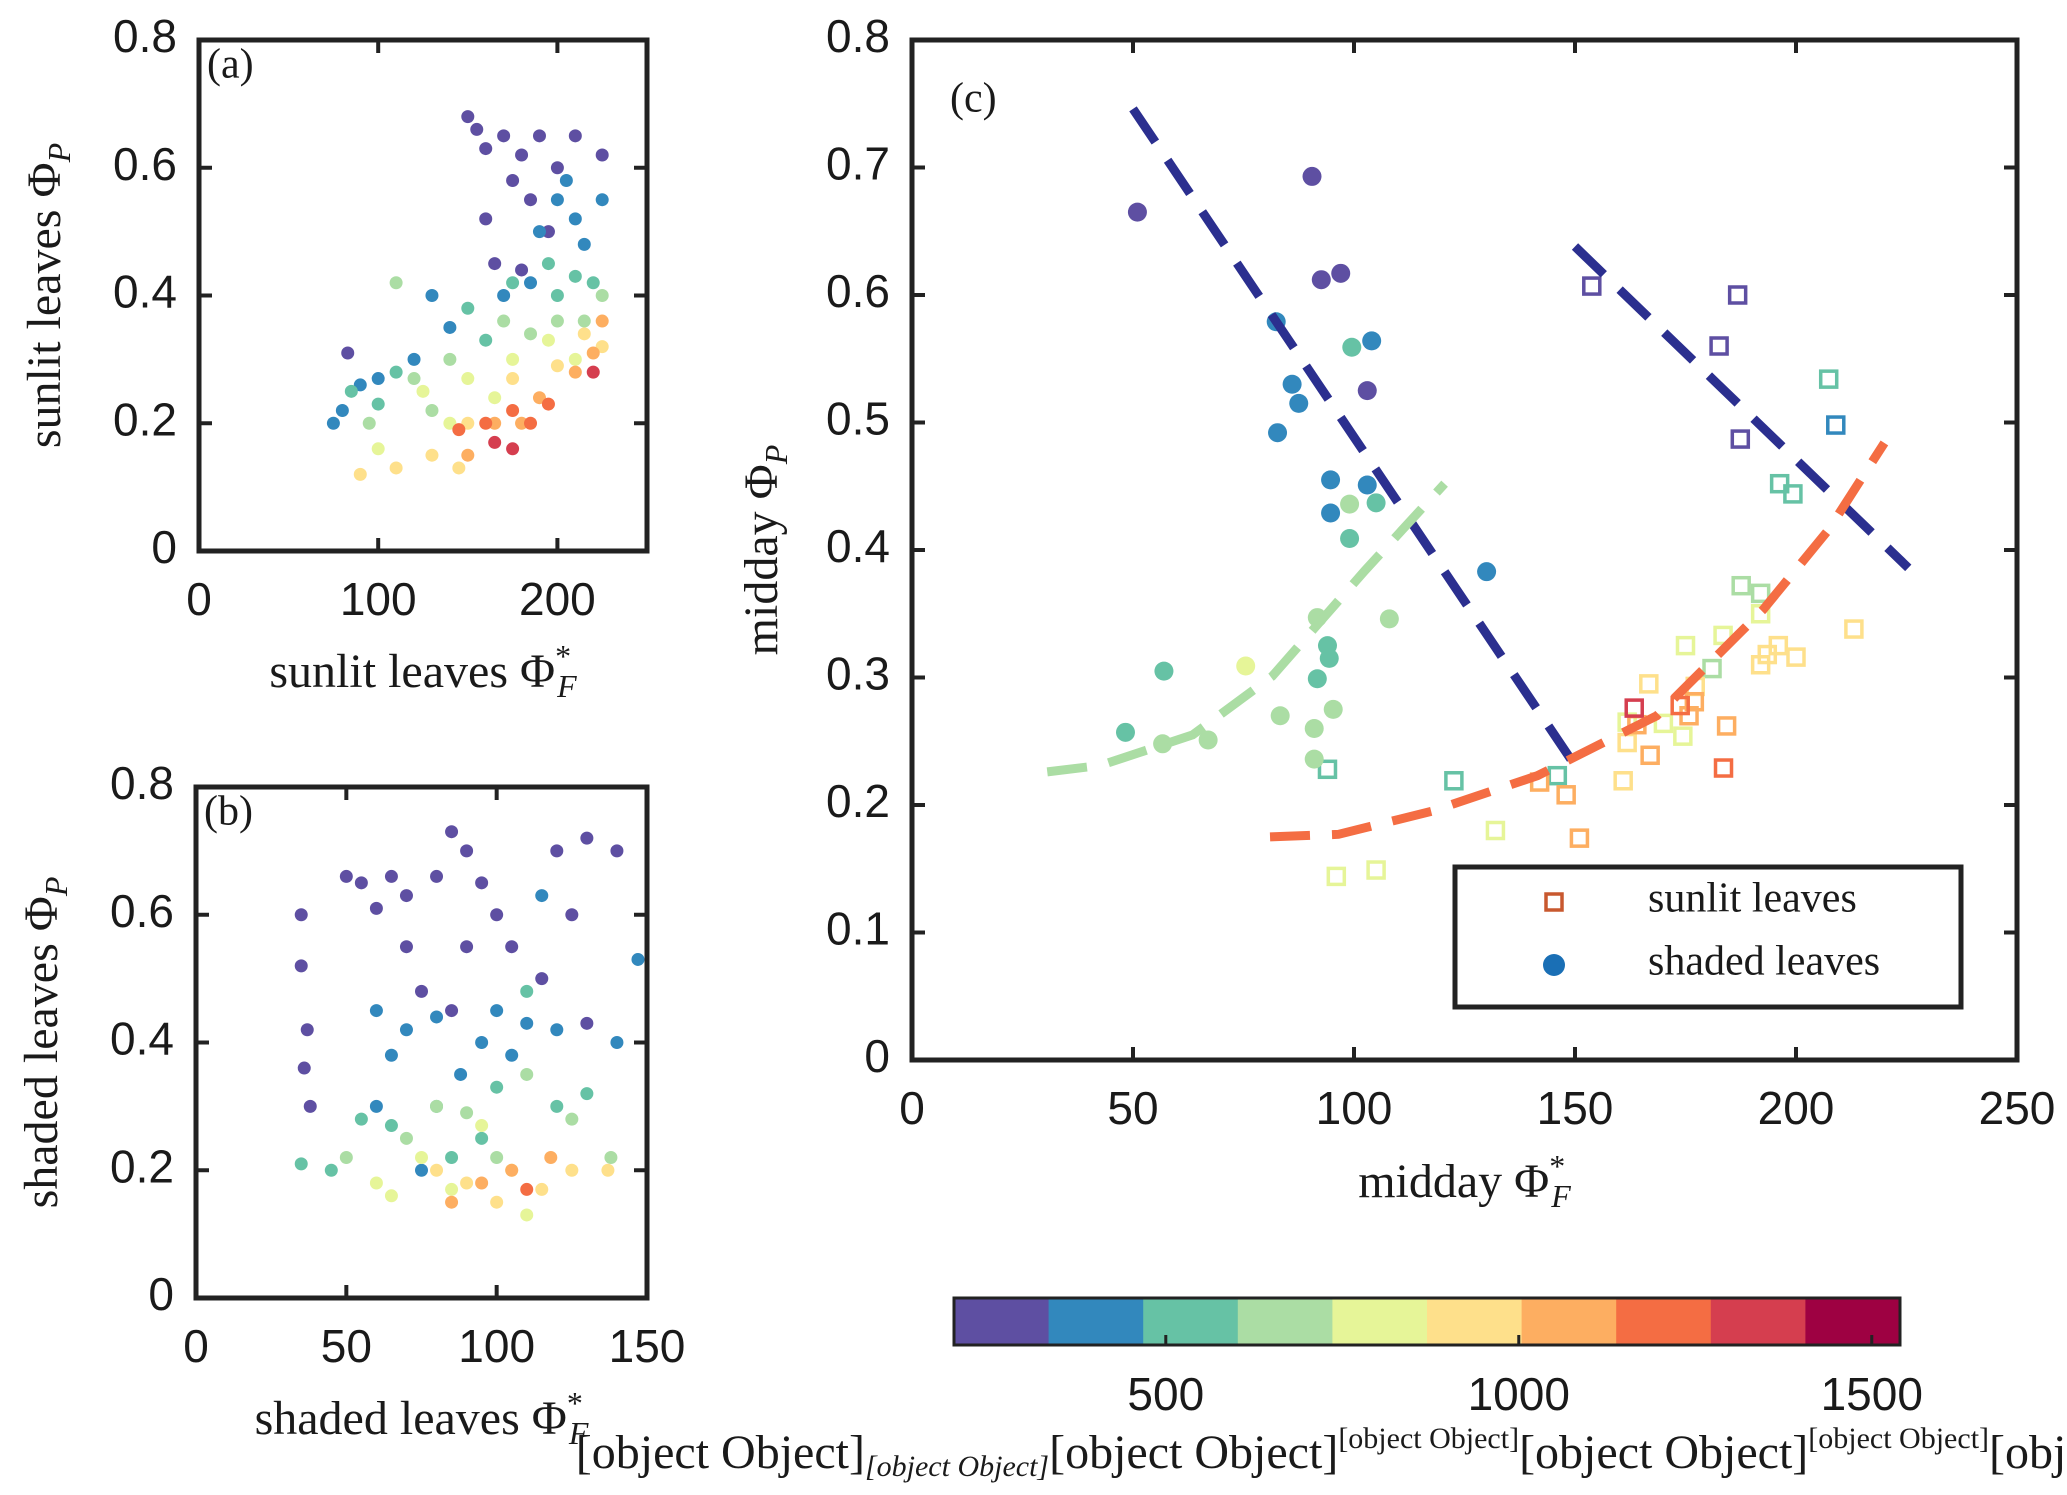 The image size is (2067, 1495). What do you see at coordinates (1796, 1108) in the screenshot?
I see `x-tick-label: 200` at bounding box center [1796, 1108].